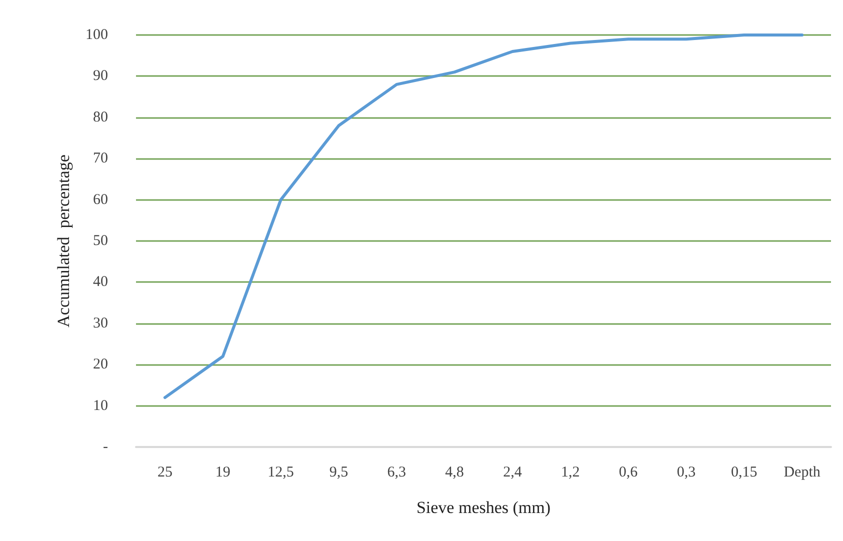  What do you see at coordinates (396, 472) in the screenshot?
I see `x-tick-label: 6,3` at bounding box center [396, 472].